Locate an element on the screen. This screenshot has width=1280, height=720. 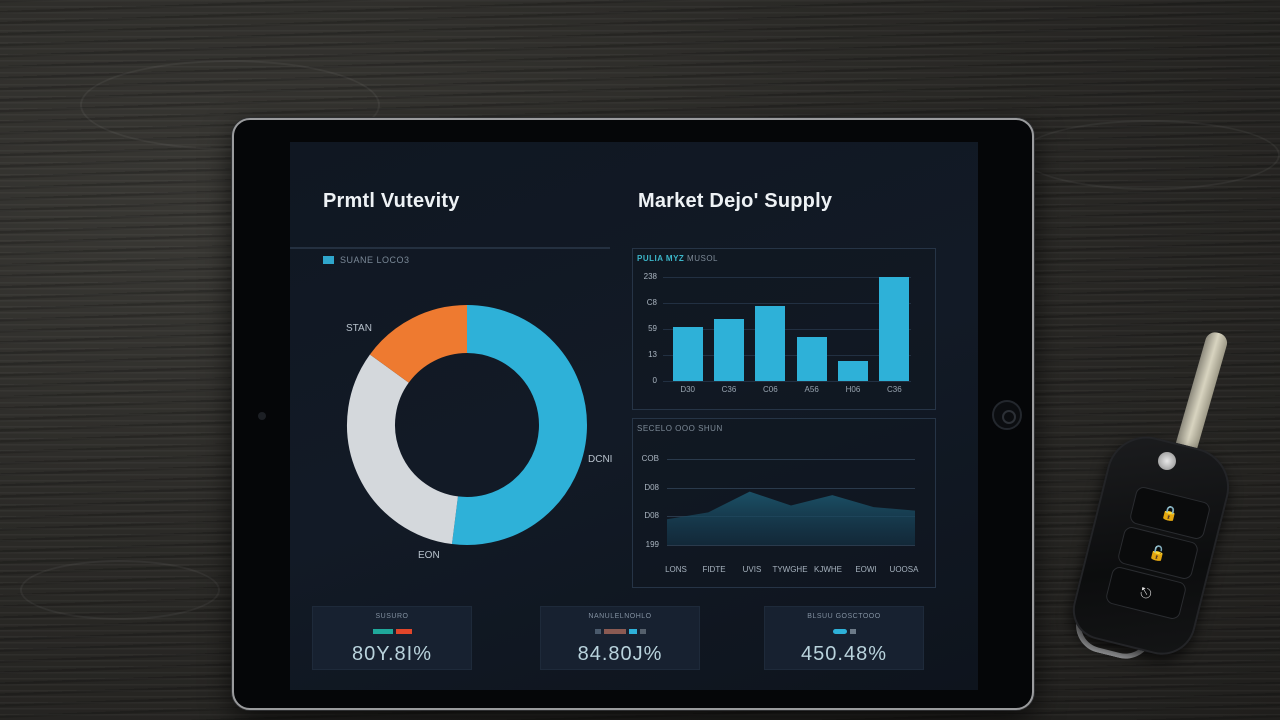
stat-card-1: SUSURO 80Y.8I% is located at coordinates (392, 638).